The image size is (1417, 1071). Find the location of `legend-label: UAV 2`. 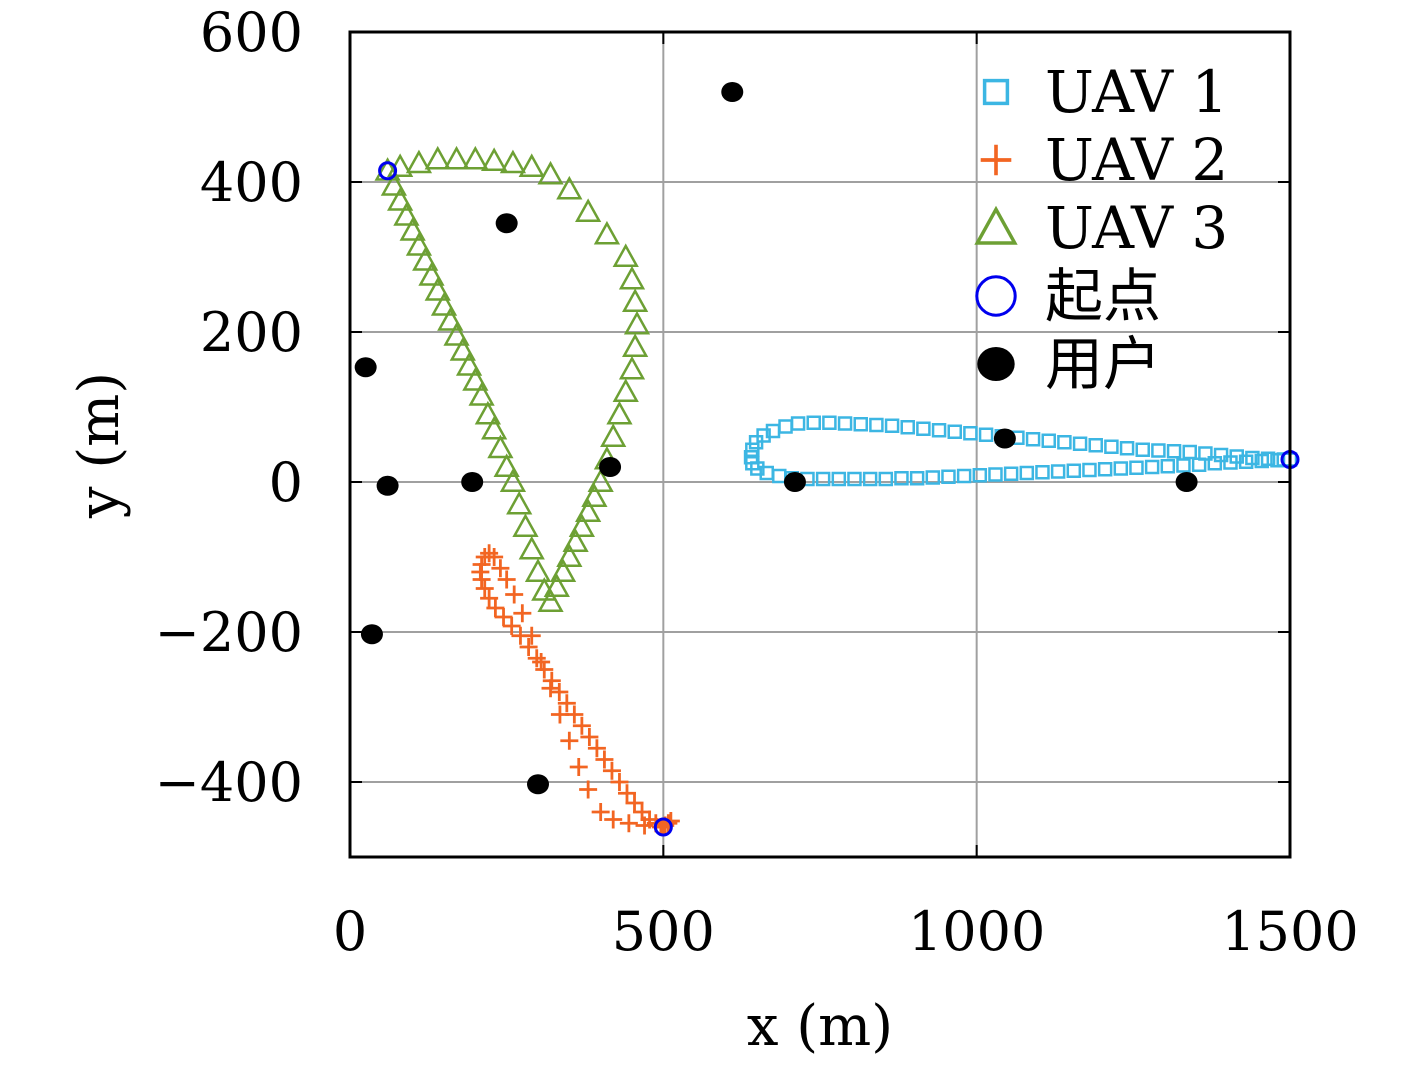

legend-label: UAV 2 is located at coordinates (1136, 160).